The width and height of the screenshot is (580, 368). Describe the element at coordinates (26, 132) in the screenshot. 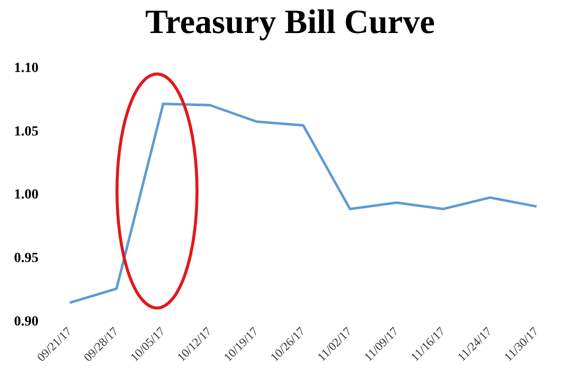

I see `y-tick-label: 1.05` at that location.